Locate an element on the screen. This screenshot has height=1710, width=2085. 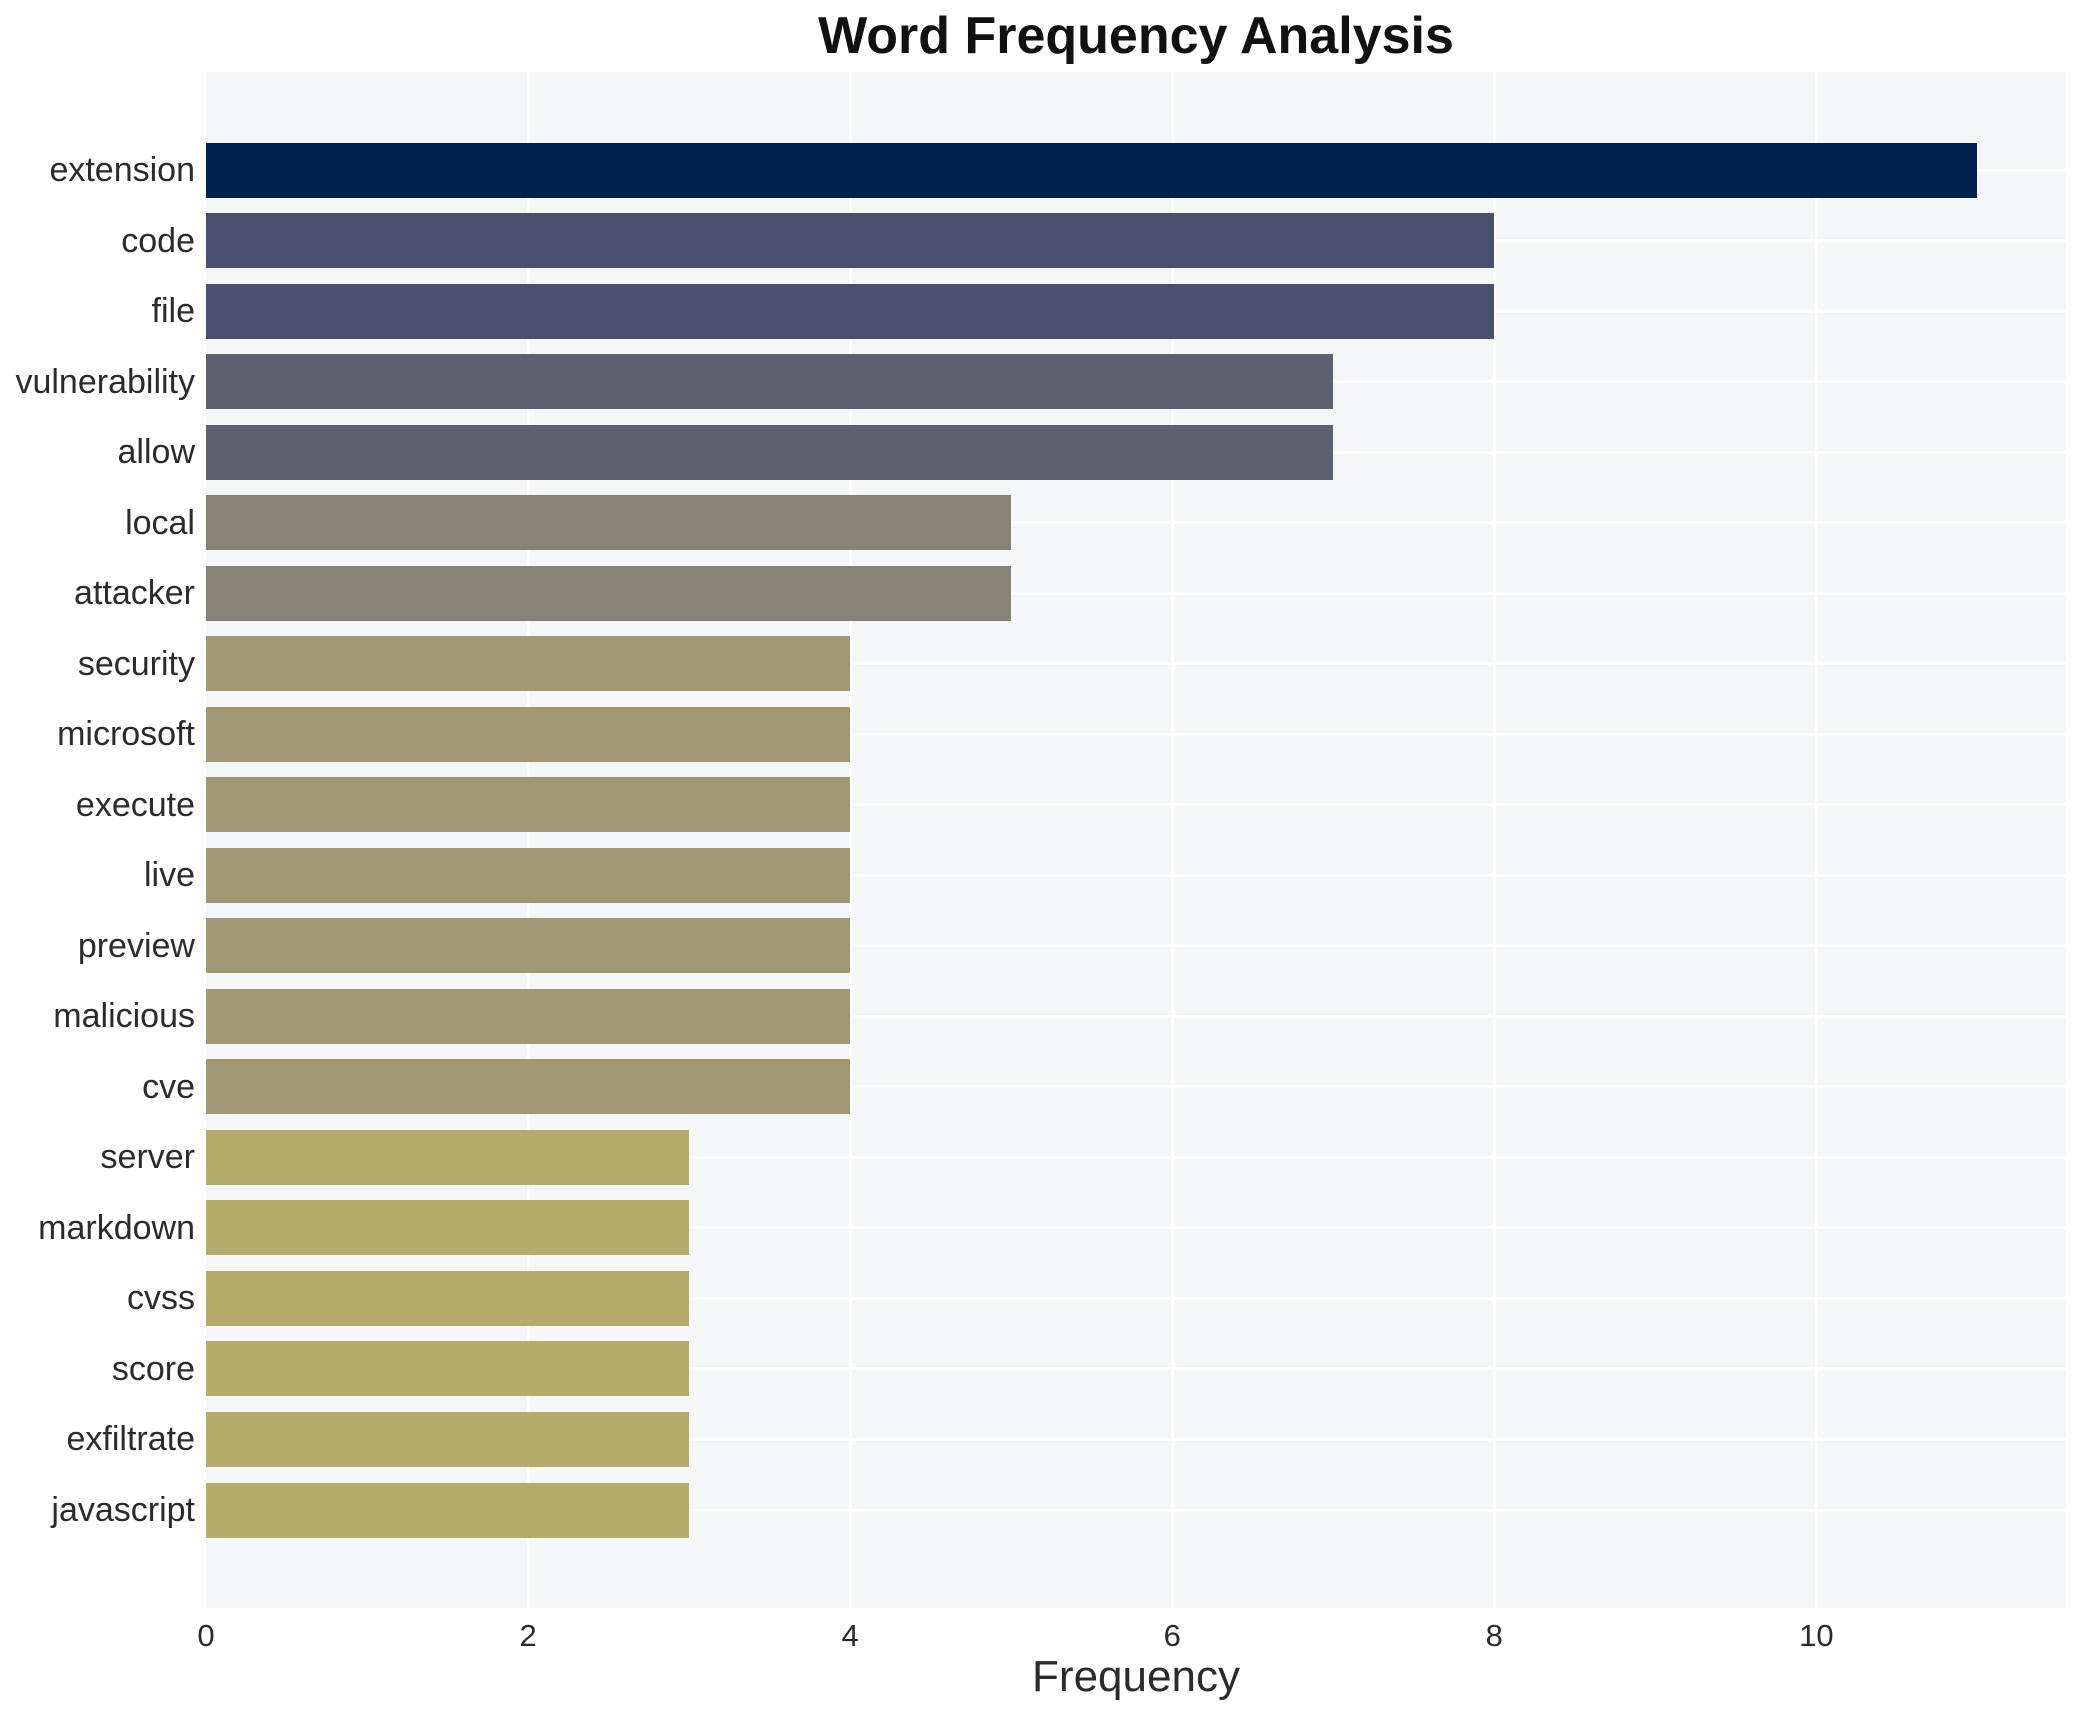
bar-malicious is located at coordinates (528, 1016).